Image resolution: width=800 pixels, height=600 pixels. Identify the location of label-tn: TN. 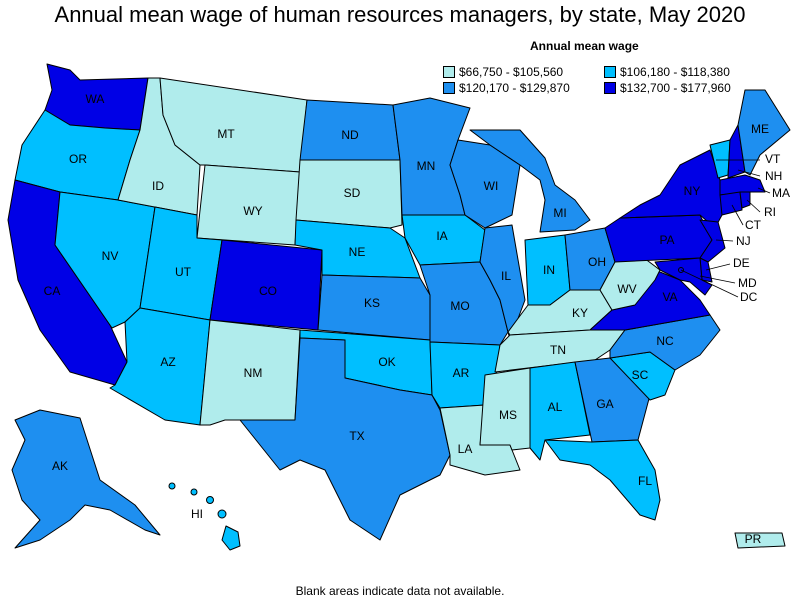
(558, 350).